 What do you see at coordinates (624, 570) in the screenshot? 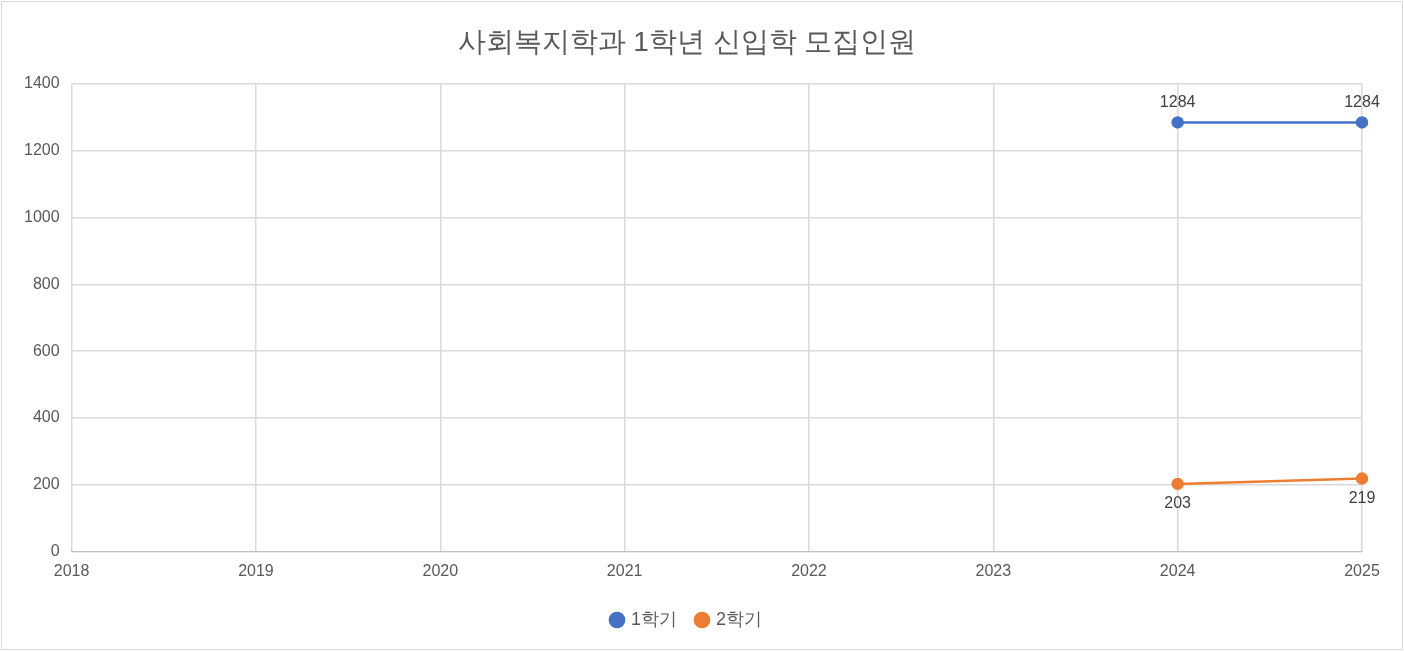
I see `x-tick-label: 2021` at bounding box center [624, 570].